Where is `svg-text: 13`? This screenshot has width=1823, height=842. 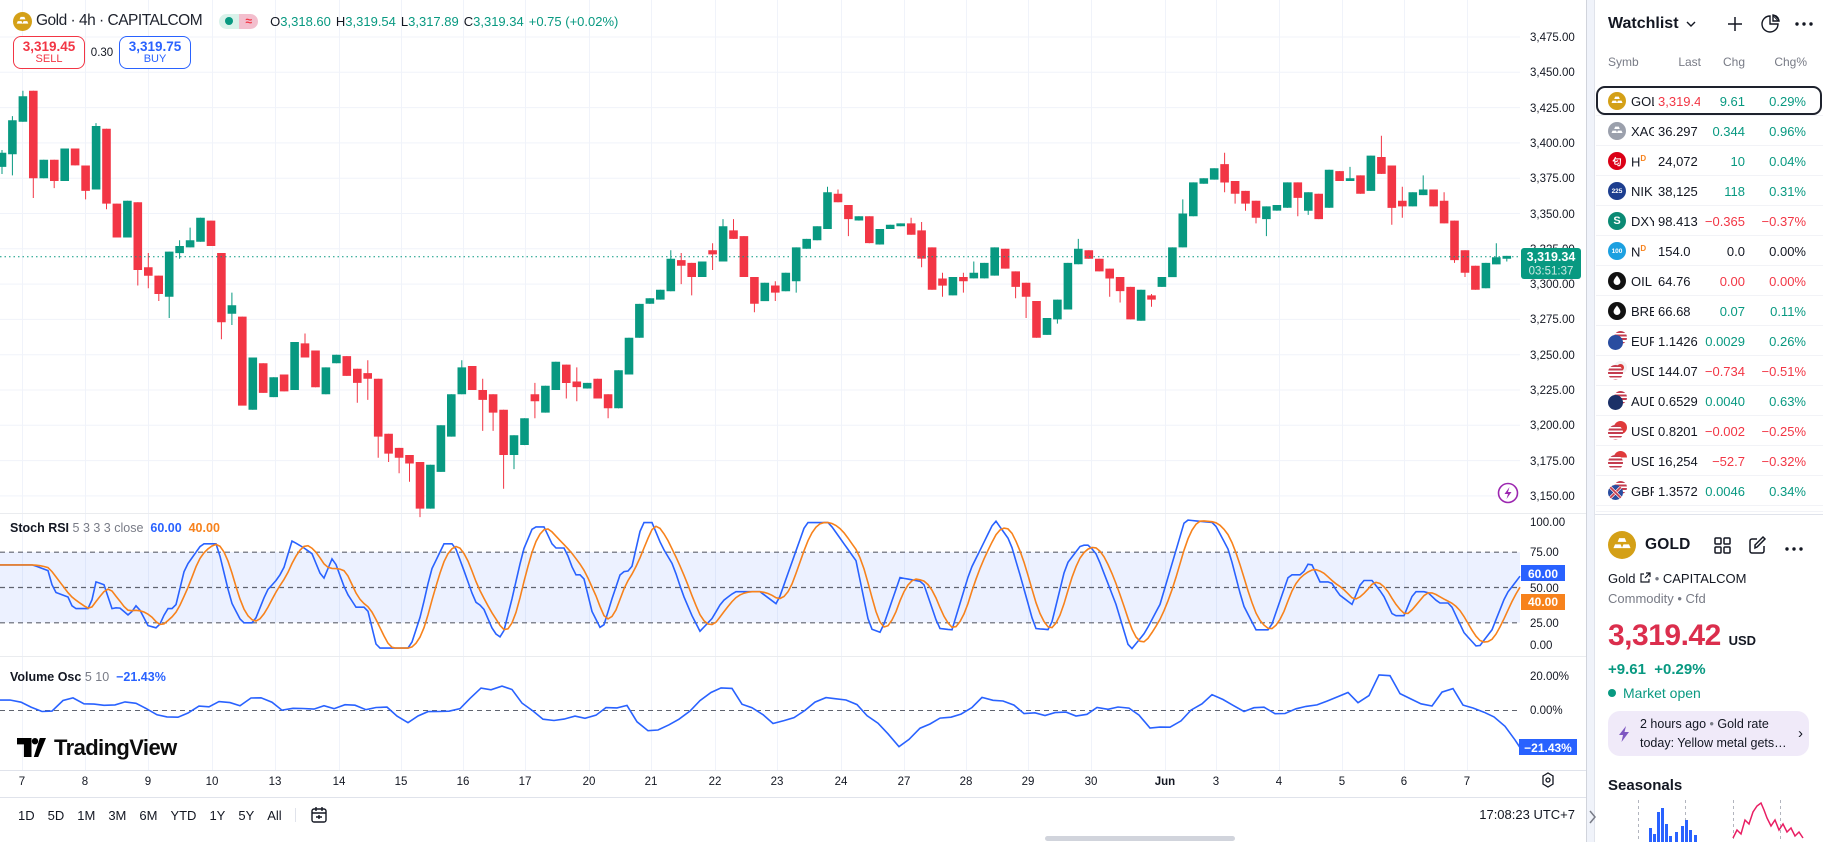
svg-text: 13 is located at coordinates (275, 782).